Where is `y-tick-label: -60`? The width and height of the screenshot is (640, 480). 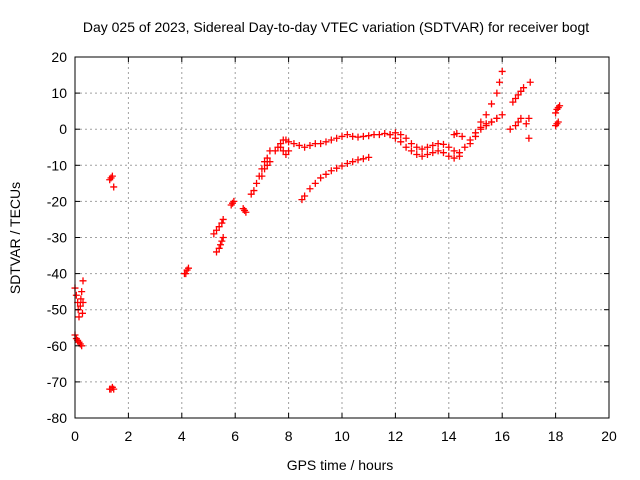
y-tick-label: -60 is located at coordinates (57, 346).